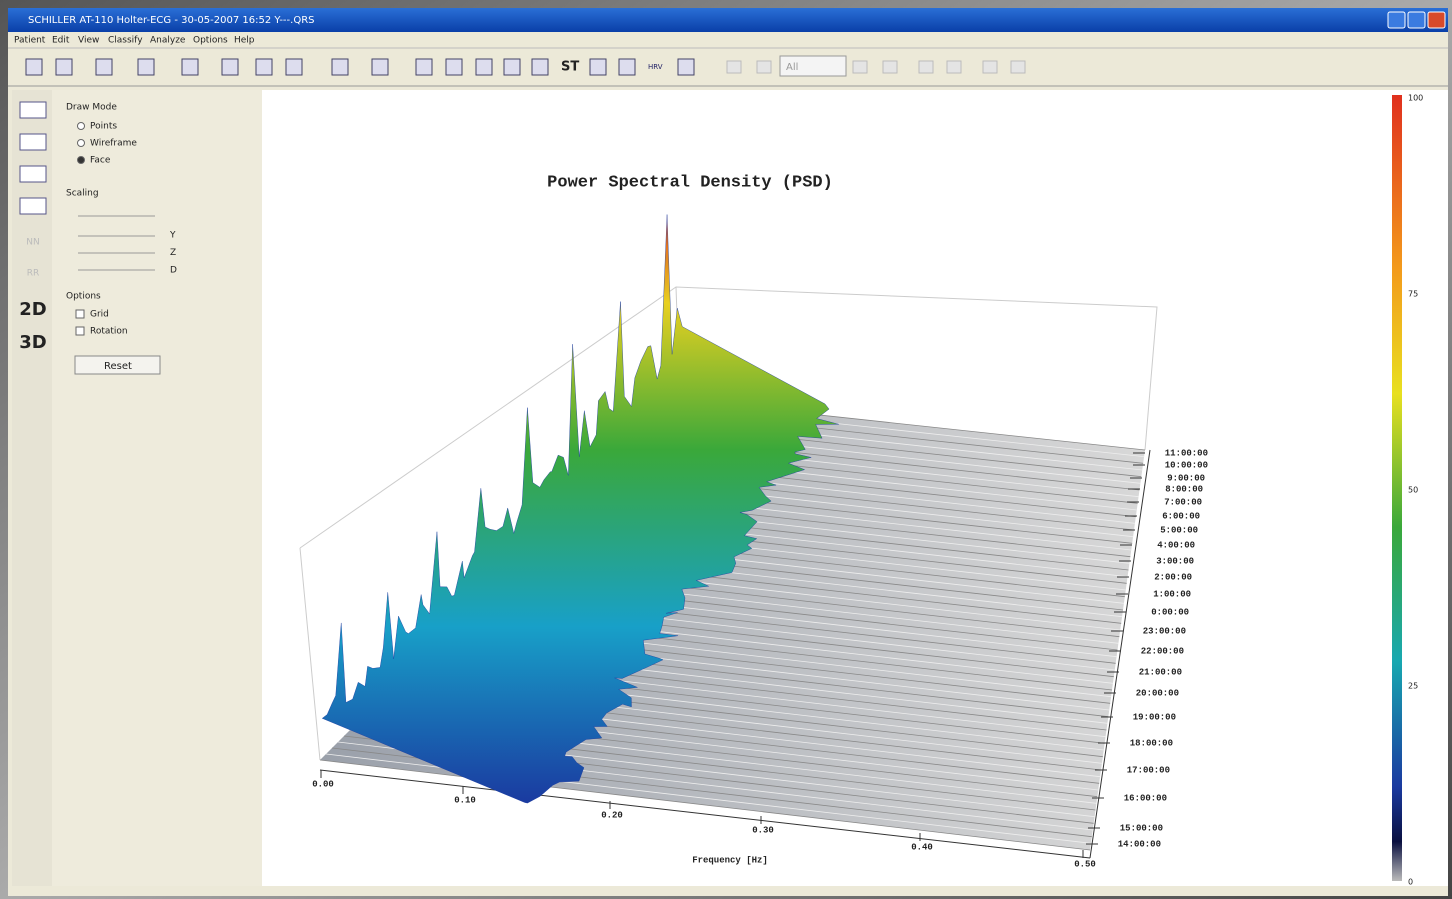 This screenshot has width=1452, height=899. I want to click on time-tick-label: 5:00:00, so click(1179, 530).